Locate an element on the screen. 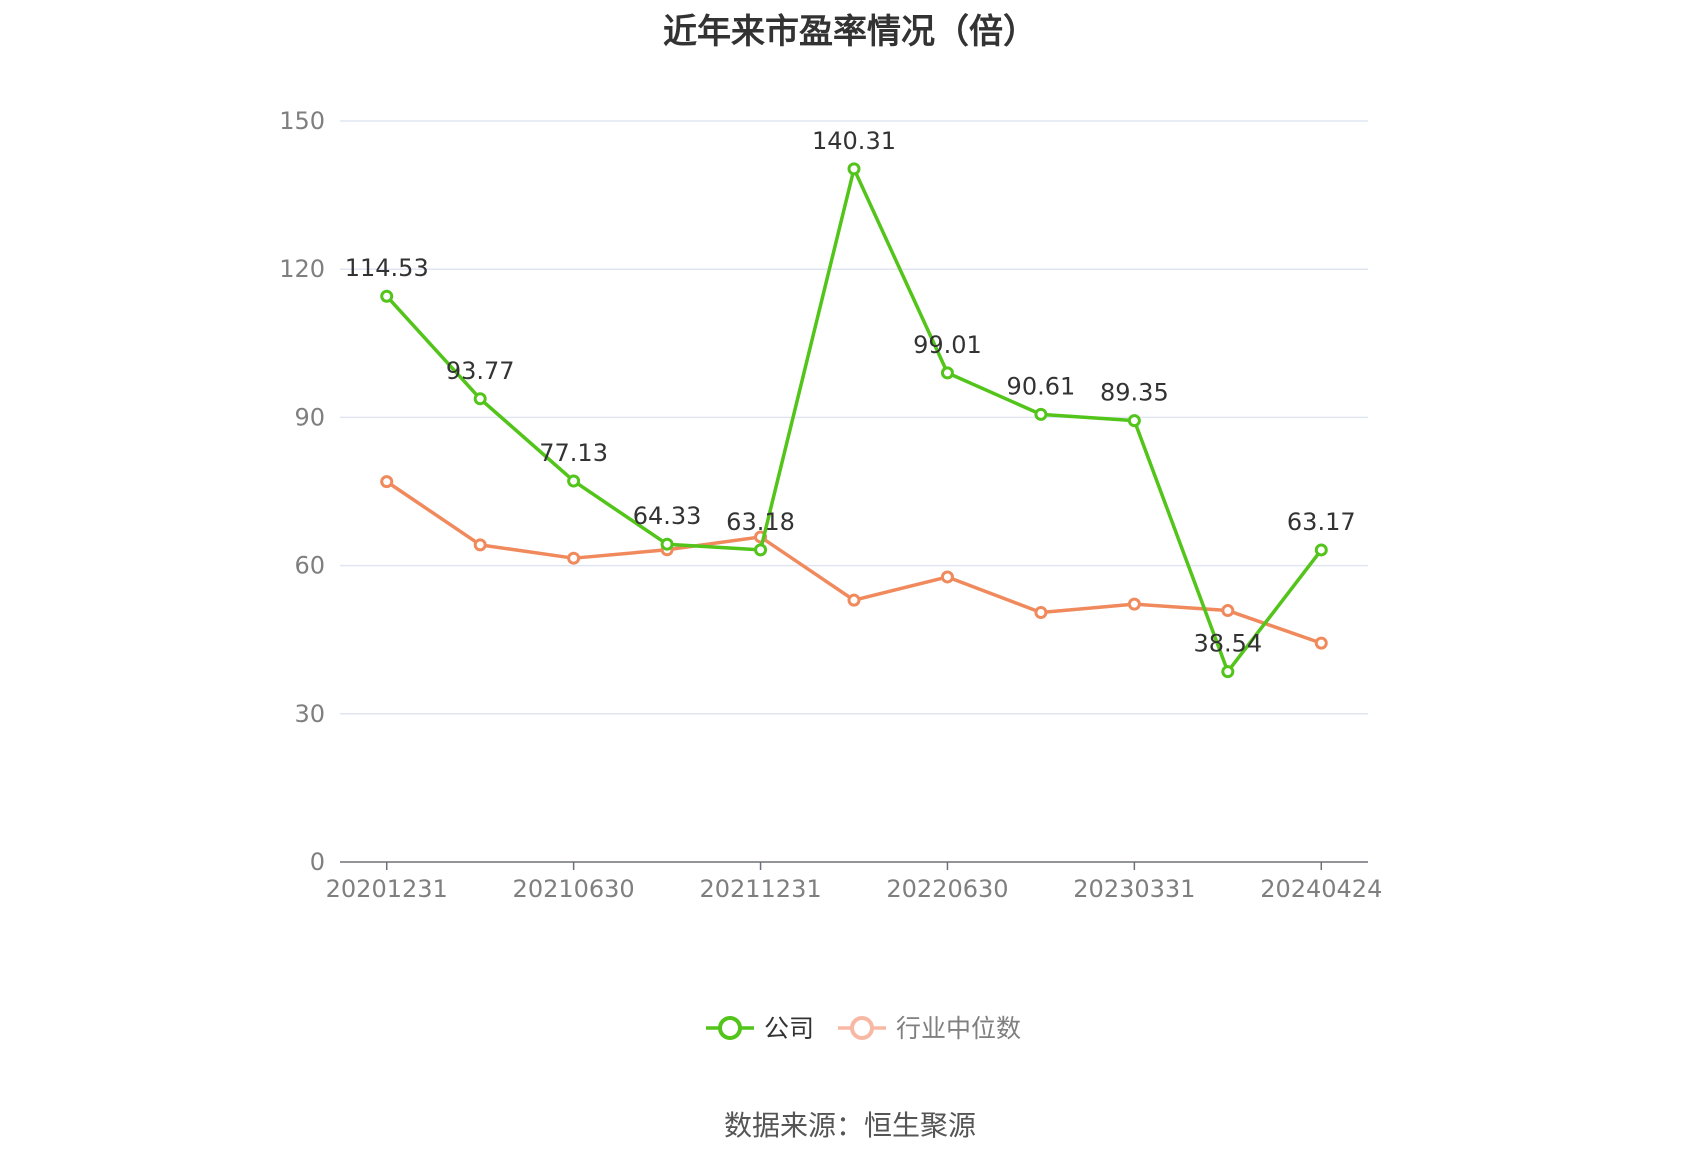  legend-label: 行业中位数 is located at coordinates (958, 1028).